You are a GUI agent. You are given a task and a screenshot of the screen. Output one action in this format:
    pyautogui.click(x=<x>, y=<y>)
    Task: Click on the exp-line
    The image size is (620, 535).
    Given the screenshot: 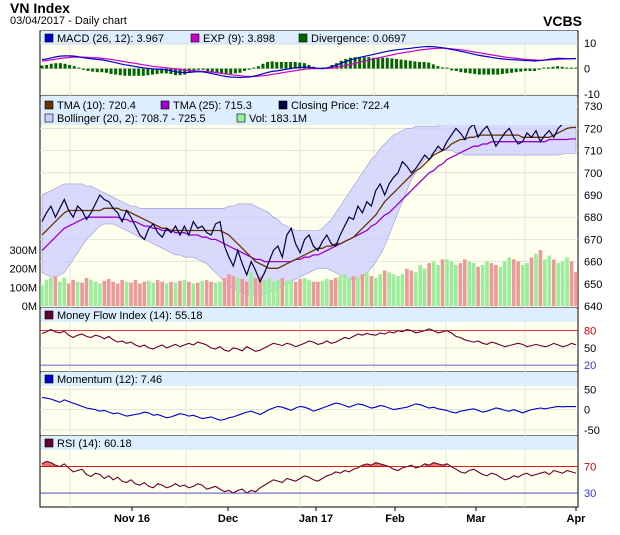 What is the action you would take?
    pyautogui.click(x=309, y=62)
    